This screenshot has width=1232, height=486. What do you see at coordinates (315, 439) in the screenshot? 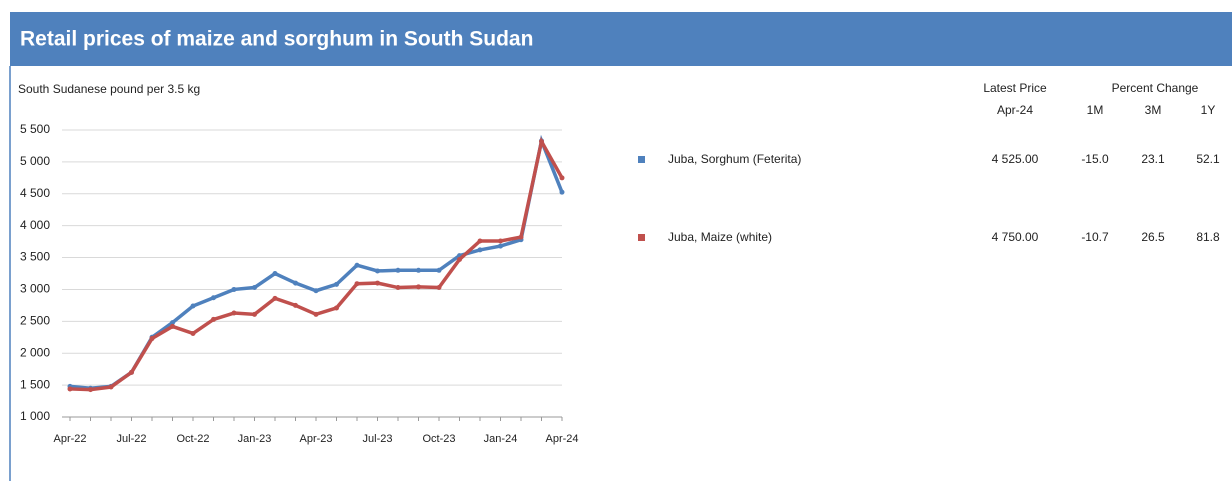
I see `x-tick-label: Apr-23` at bounding box center [315, 439].